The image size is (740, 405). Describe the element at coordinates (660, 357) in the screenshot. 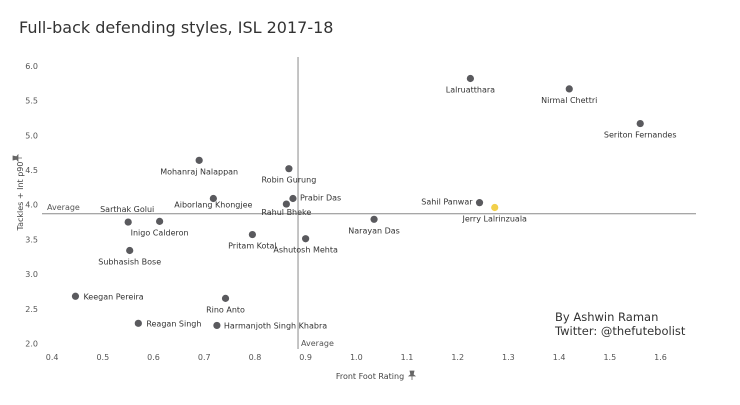

I see `x-tick-label: 1.6` at that location.